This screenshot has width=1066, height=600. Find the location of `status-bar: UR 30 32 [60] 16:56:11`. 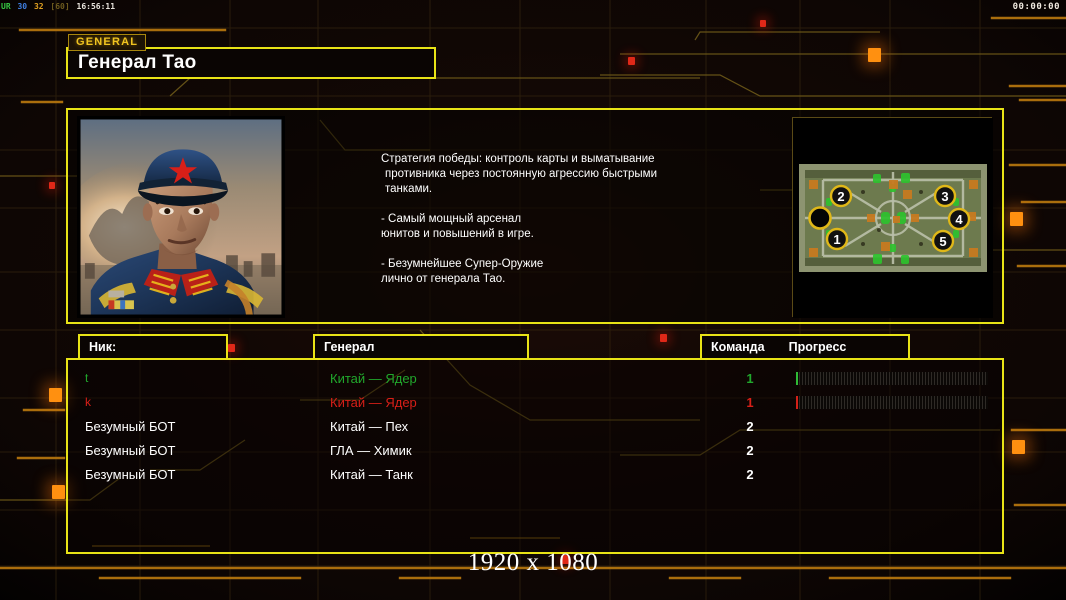

status-bar: UR 30 32 [60] 16:56:11 is located at coordinates (533, 7).